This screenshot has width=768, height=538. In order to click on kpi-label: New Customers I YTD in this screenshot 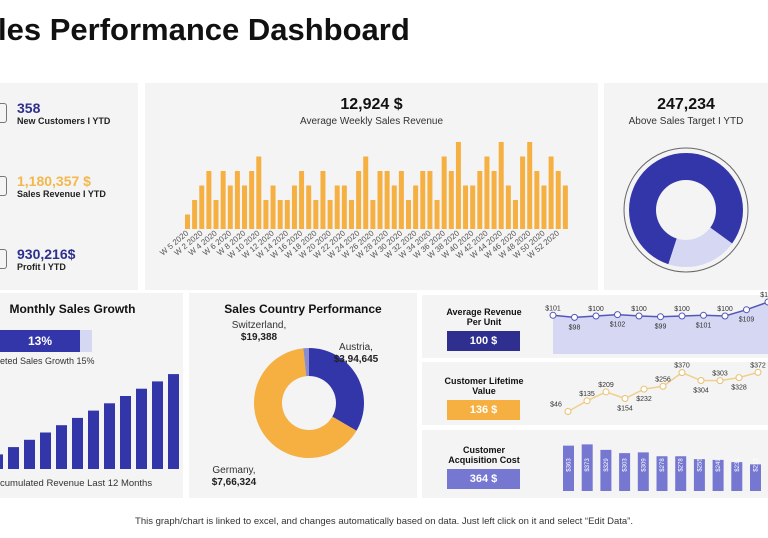, I will do `click(64, 121)`.